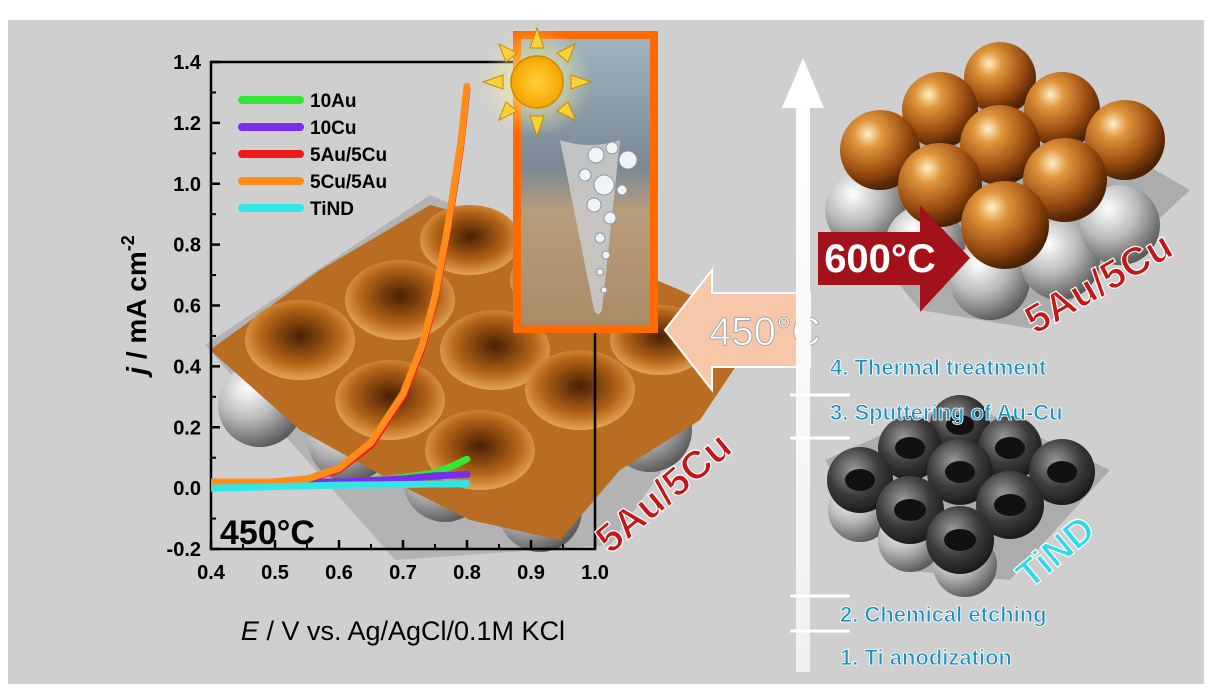  I want to click on legend-label-10cu: 10Cu, so click(333, 128).